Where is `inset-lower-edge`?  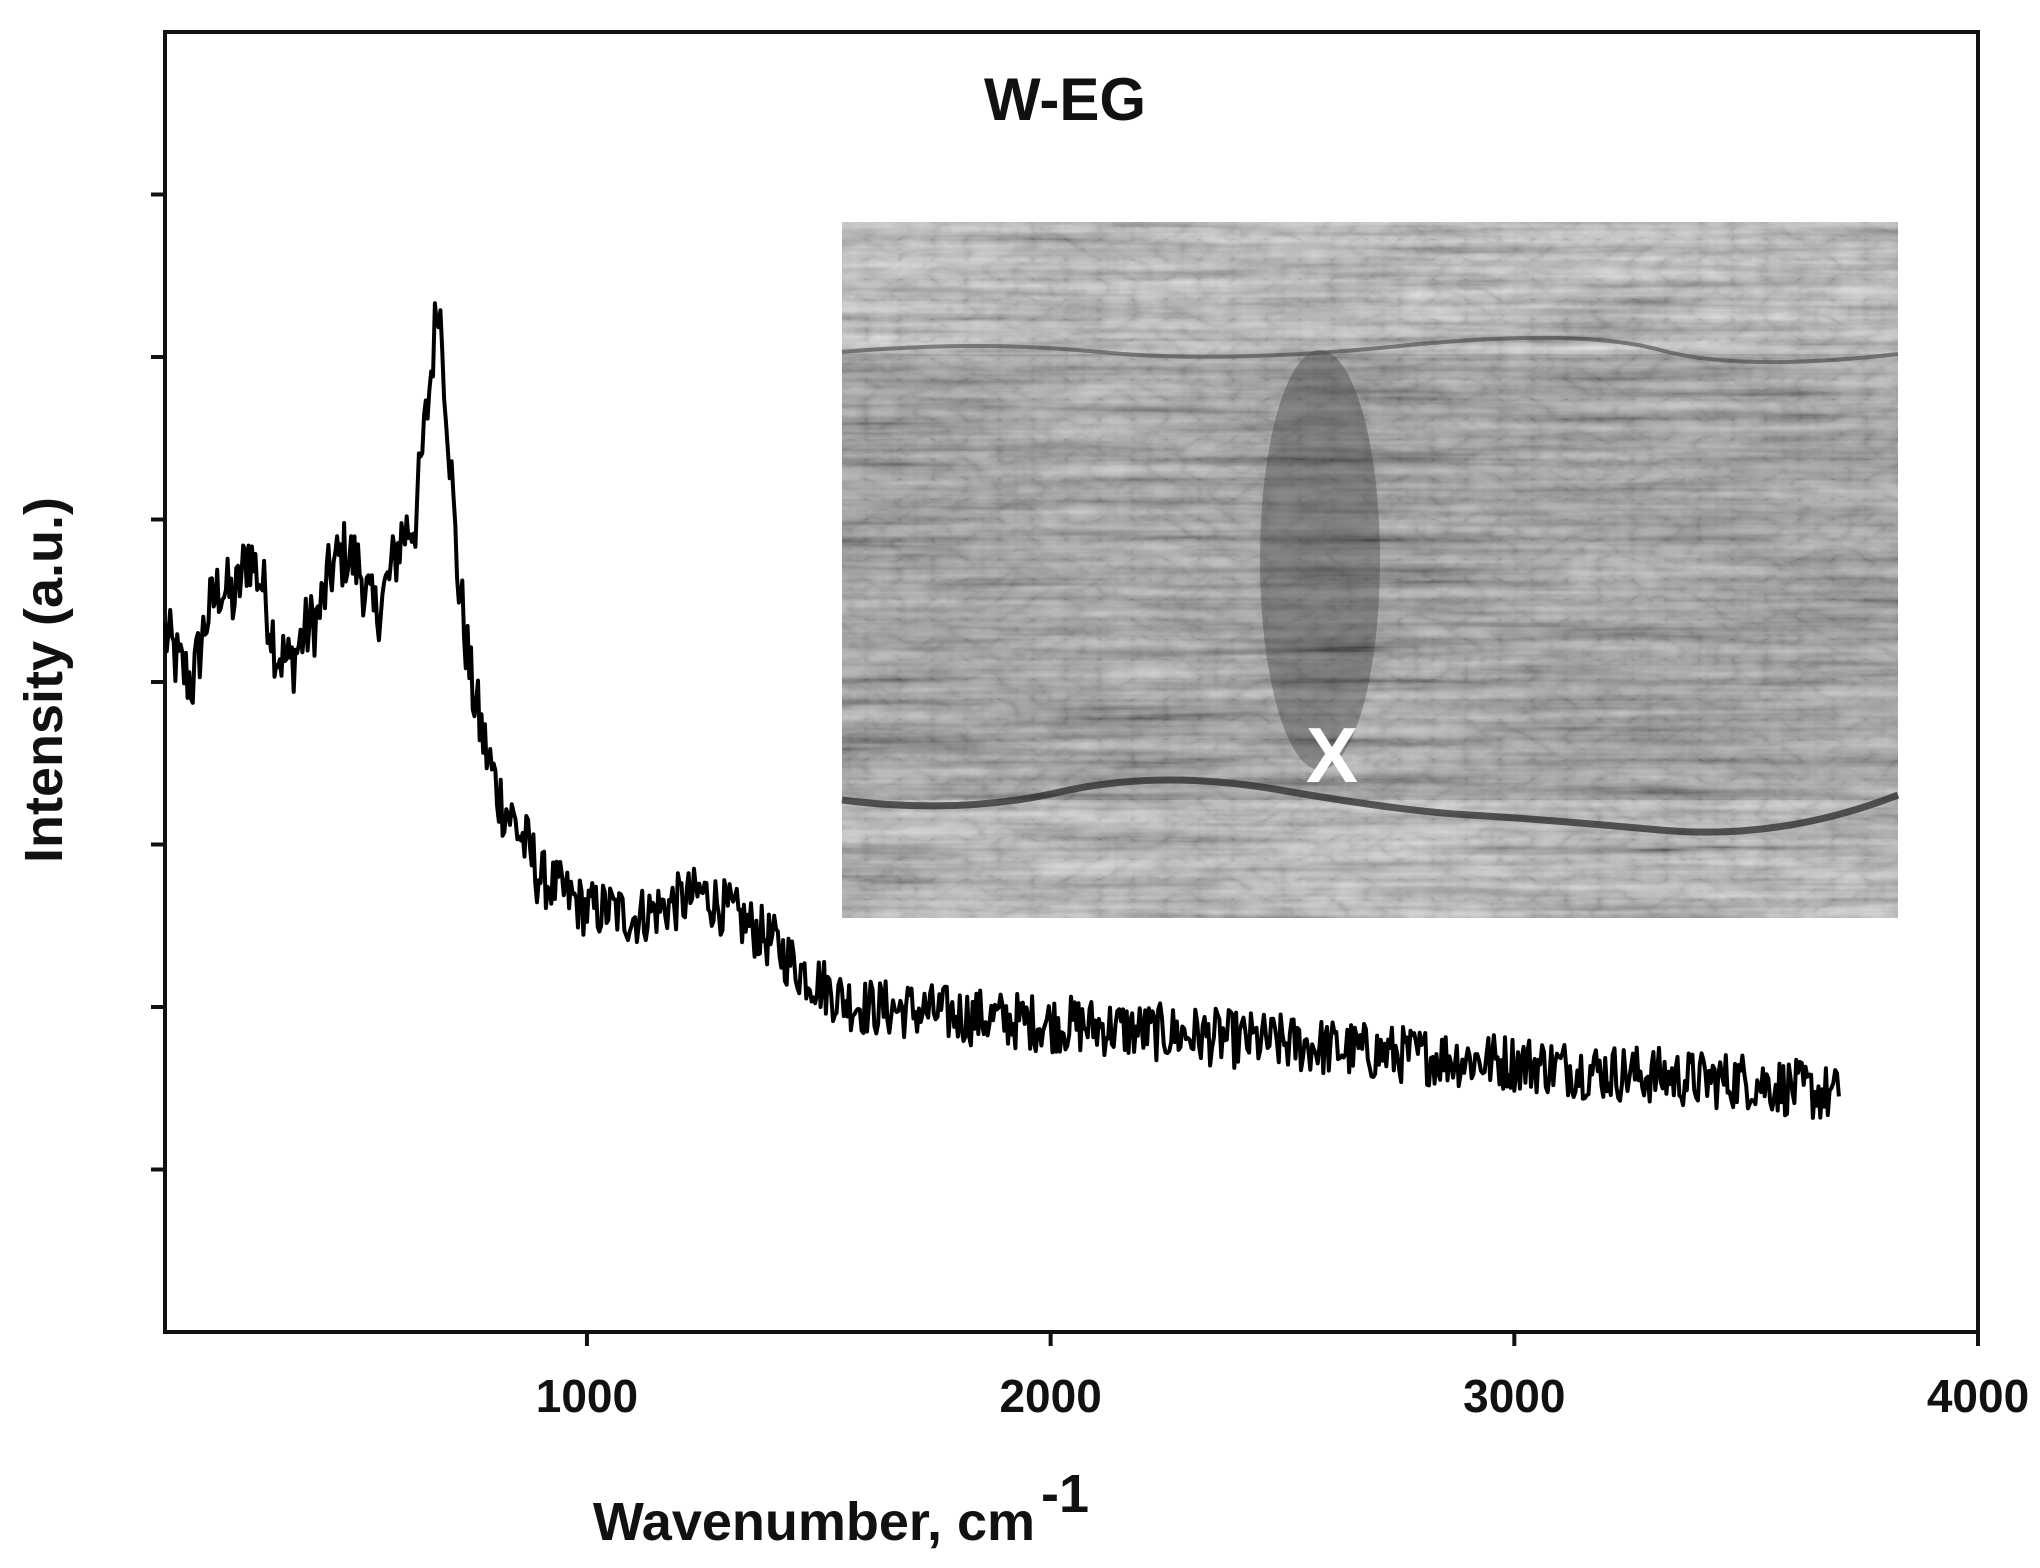 inset-lower-edge is located at coordinates (1370, 806).